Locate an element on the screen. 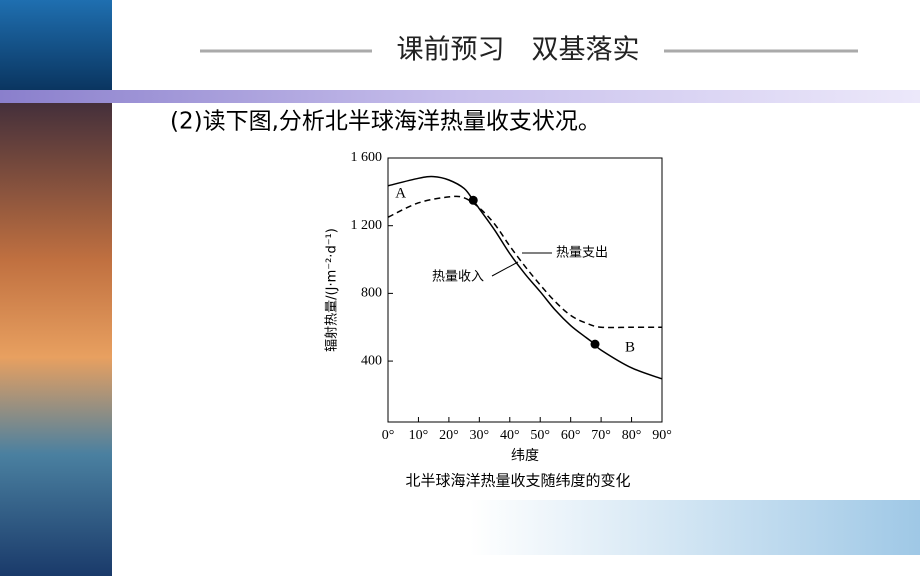 The width and height of the screenshot is (920, 576). footer-band is located at coordinates (695, 527).